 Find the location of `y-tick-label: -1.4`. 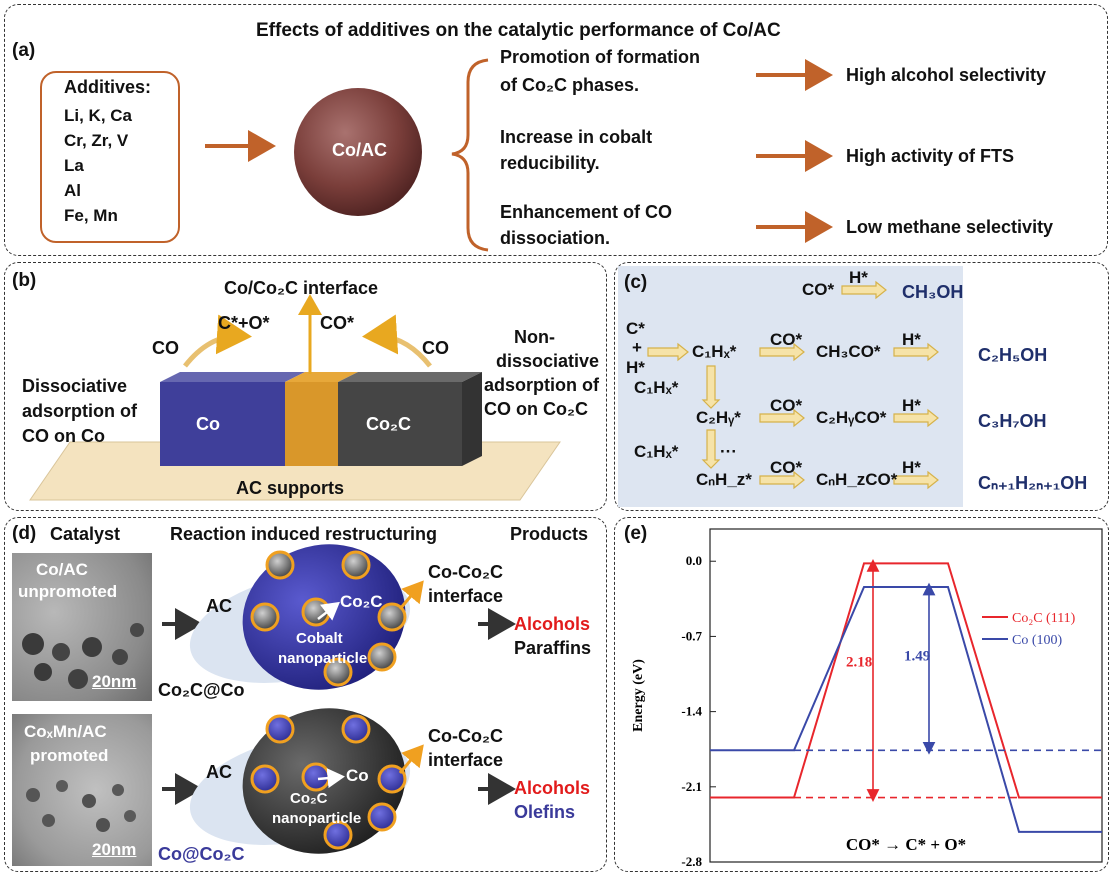

y-tick-label: -1.4 is located at coordinates (691, 711).